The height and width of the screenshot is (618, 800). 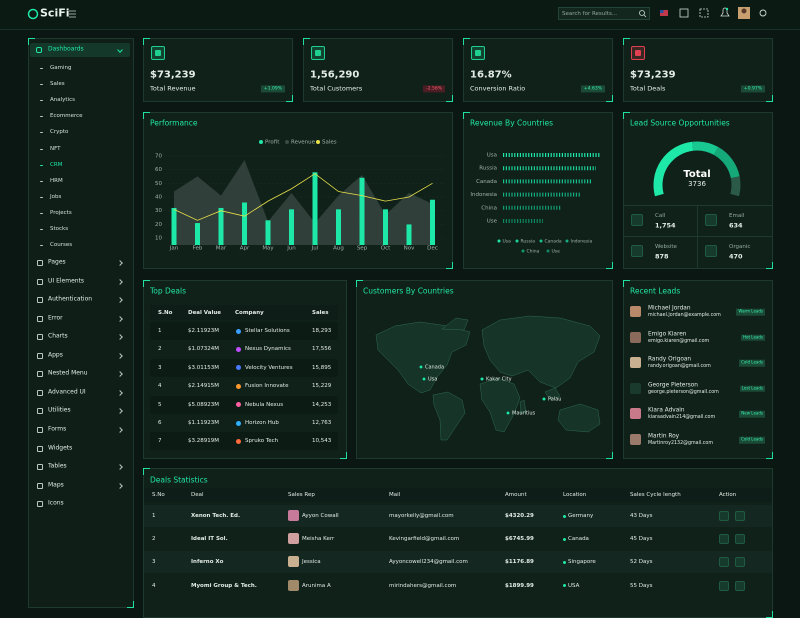 I want to click on menu-item: Maps, so click(x=56, y=485).